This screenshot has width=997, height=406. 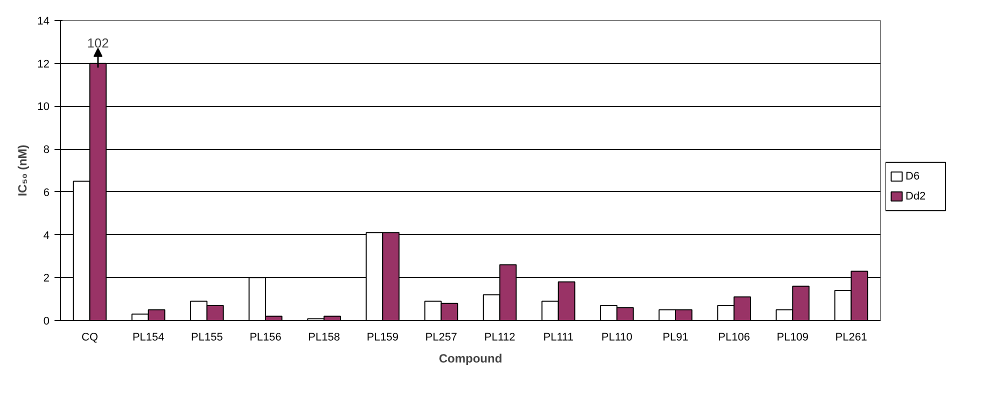 I want to click on y-tick-label: 0, so click(x=46, y=322).